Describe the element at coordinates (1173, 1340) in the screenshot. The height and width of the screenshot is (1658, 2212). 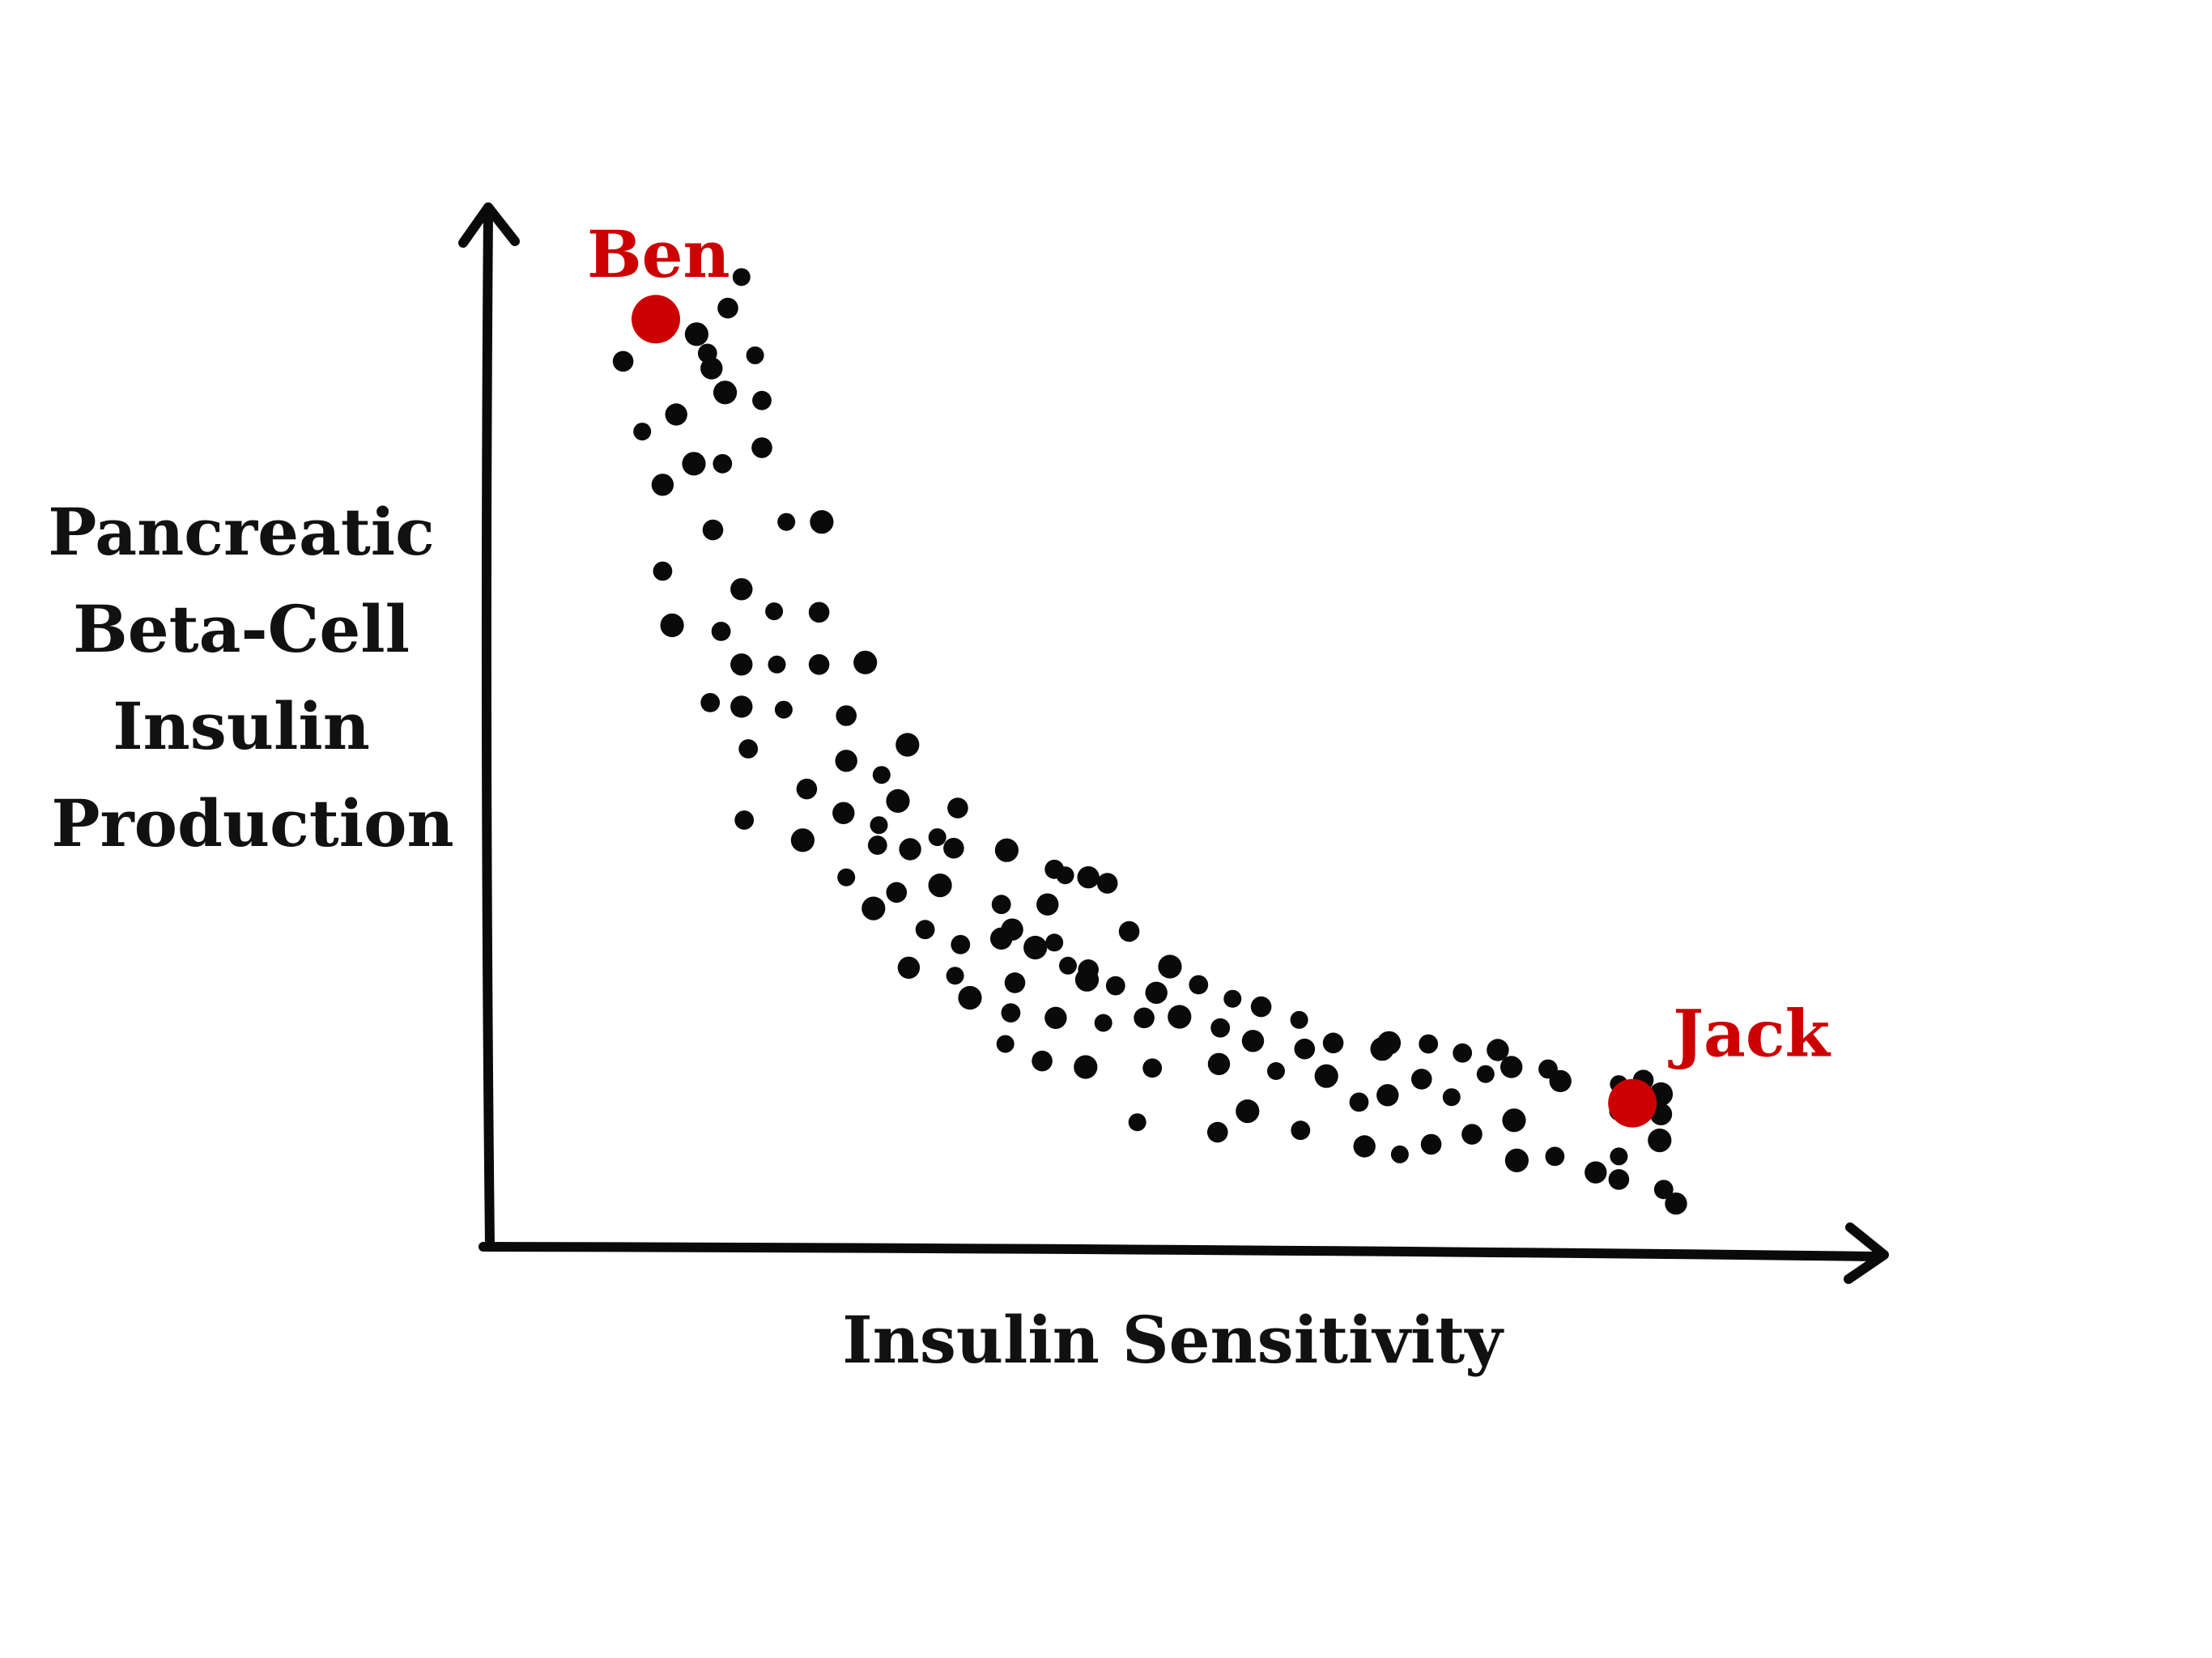
I see `x-axis-label: Insulin Sensitivity` at that location.